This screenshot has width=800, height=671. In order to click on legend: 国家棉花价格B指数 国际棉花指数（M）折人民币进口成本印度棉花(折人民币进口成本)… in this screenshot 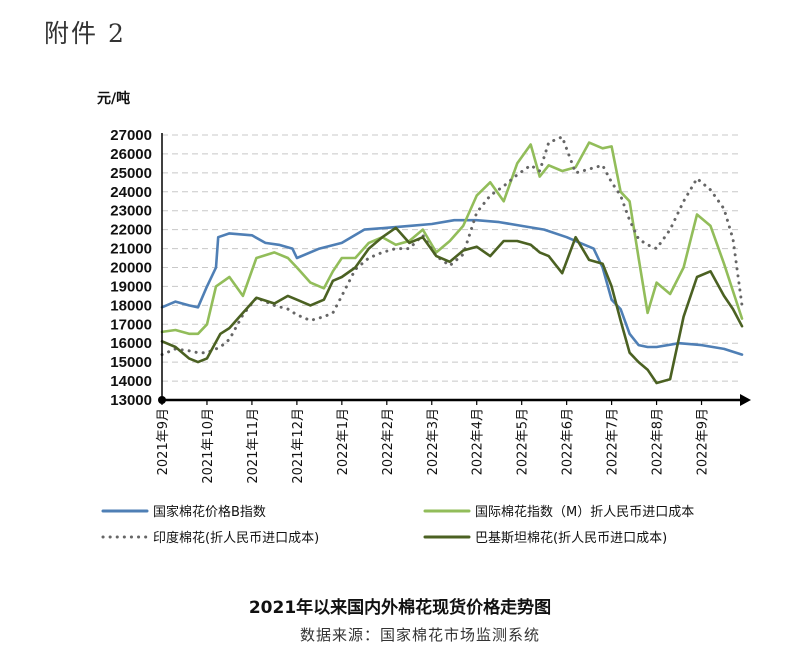, I will do `click(397, 525)`.